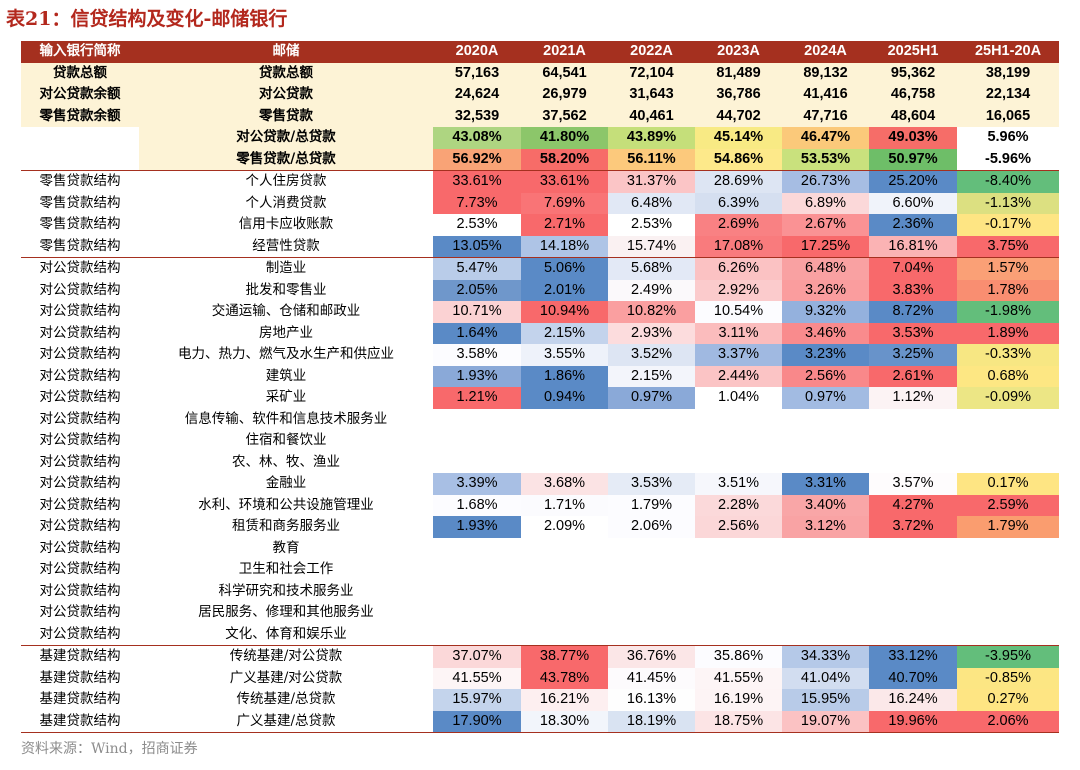 This screenshot has height=770, width=1080. What do you see at coordinates (286, 332) in the screenshot?
I see `row-item-label: 房地产业` at bounding box center [286, 332].